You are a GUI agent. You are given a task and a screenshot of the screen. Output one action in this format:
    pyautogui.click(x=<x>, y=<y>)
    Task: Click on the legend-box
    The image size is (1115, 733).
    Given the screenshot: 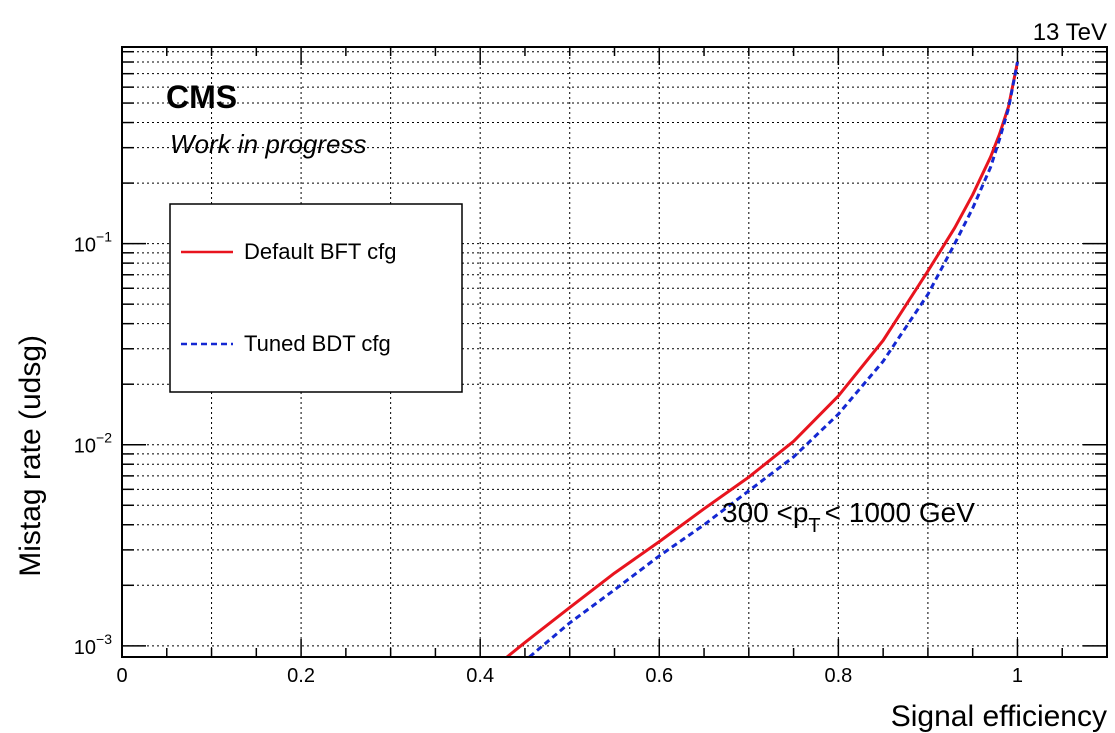 What is the action you would take?
    pyautogui.click(x=316, y=298)
    